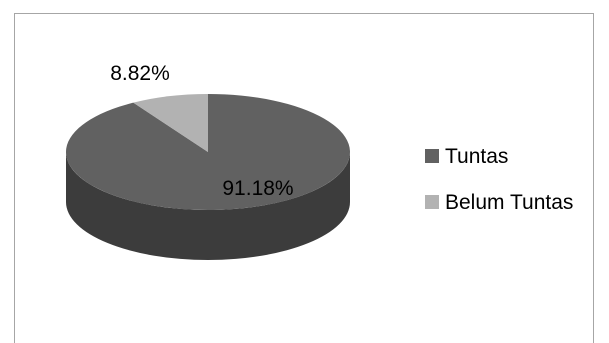  Describe the element at coordinates (476, 156) in the screenshot. I see `legend-label-tuntas: Tuntas` at that location.